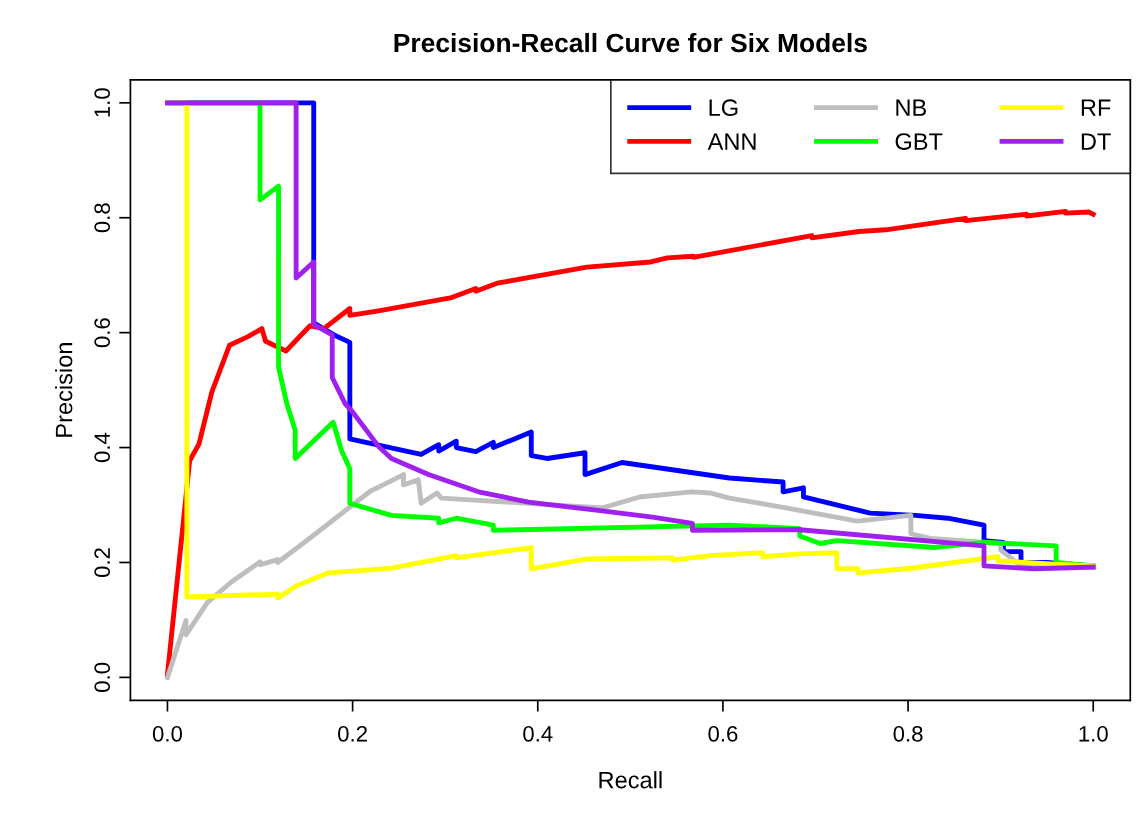  I want to click on x-tick-label: 0.4, so click(538, 733).